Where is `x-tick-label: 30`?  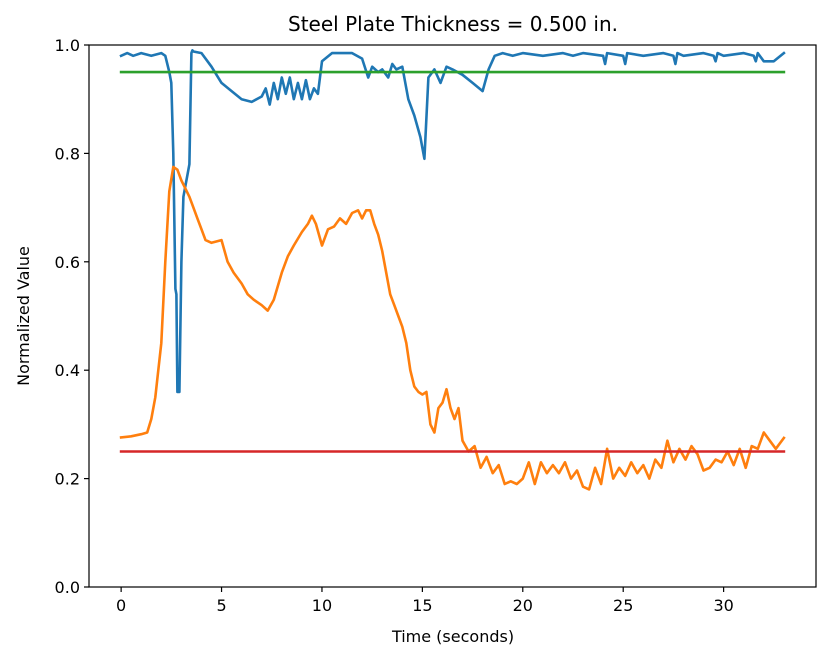 x-tick-label: 30 is located at coordinates (723, 605).